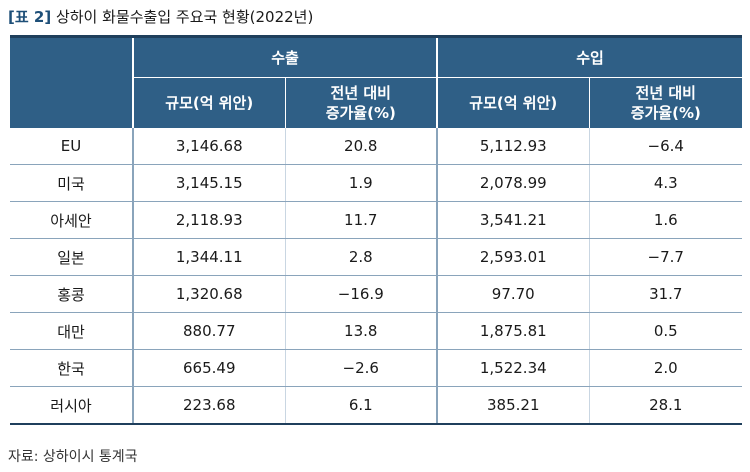  Describe the element at coordinates (665, 368) in the screenshot. I see `import-growth-cell: 2.0` at that location.